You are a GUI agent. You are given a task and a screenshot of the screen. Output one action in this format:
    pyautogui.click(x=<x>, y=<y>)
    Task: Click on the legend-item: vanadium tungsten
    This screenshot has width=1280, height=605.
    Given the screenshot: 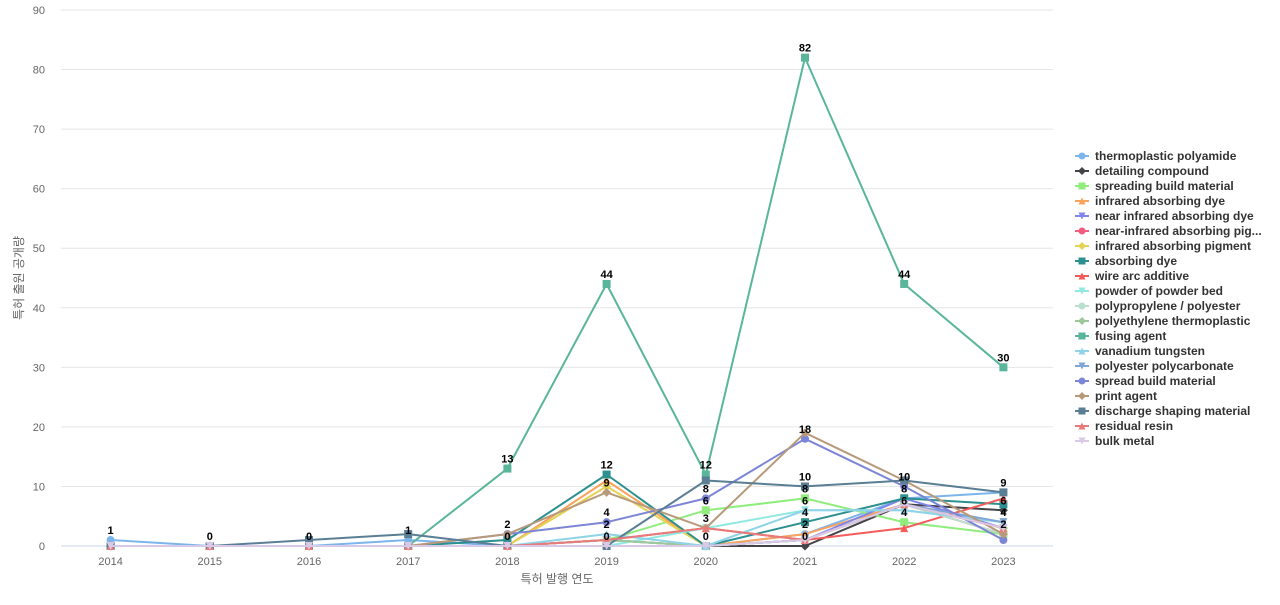 What is the action you would take?
    pyautogui.click(x=1140, y=351)
    